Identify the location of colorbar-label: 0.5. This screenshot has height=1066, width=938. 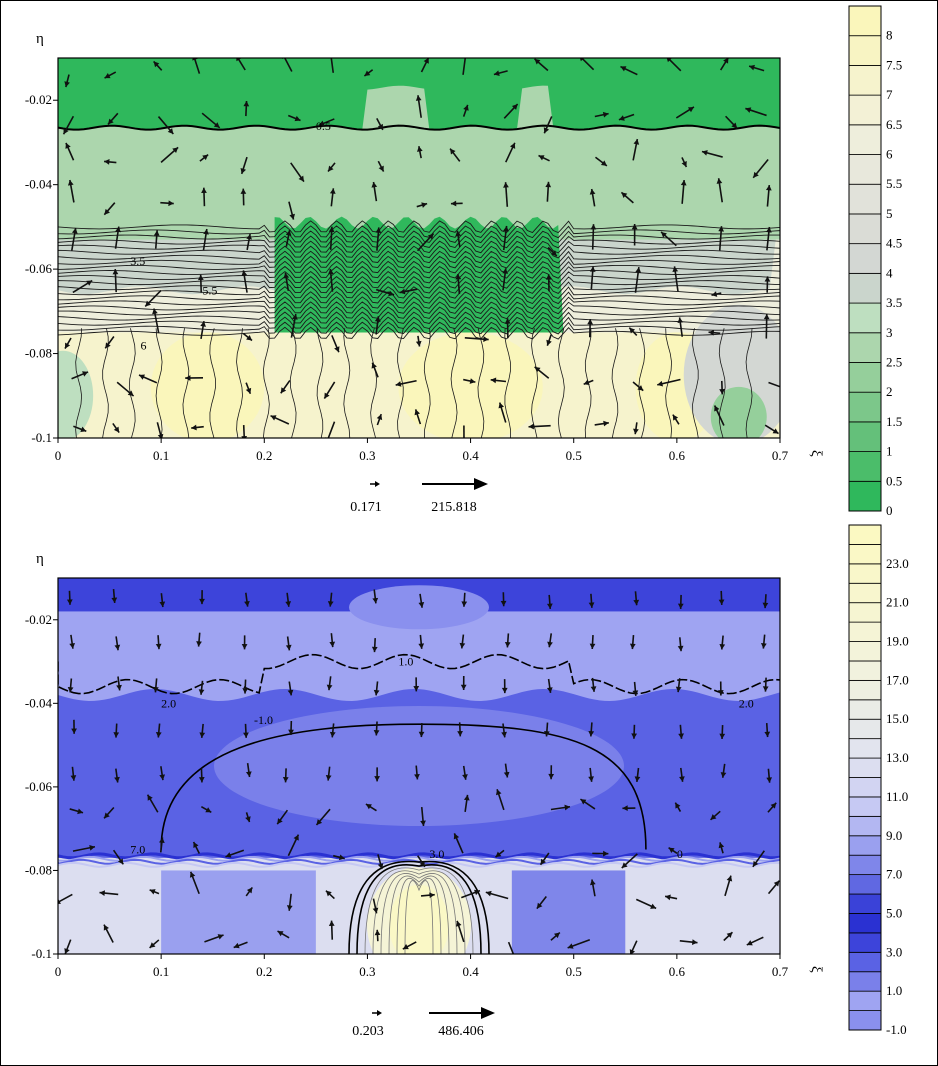
(894, 480).